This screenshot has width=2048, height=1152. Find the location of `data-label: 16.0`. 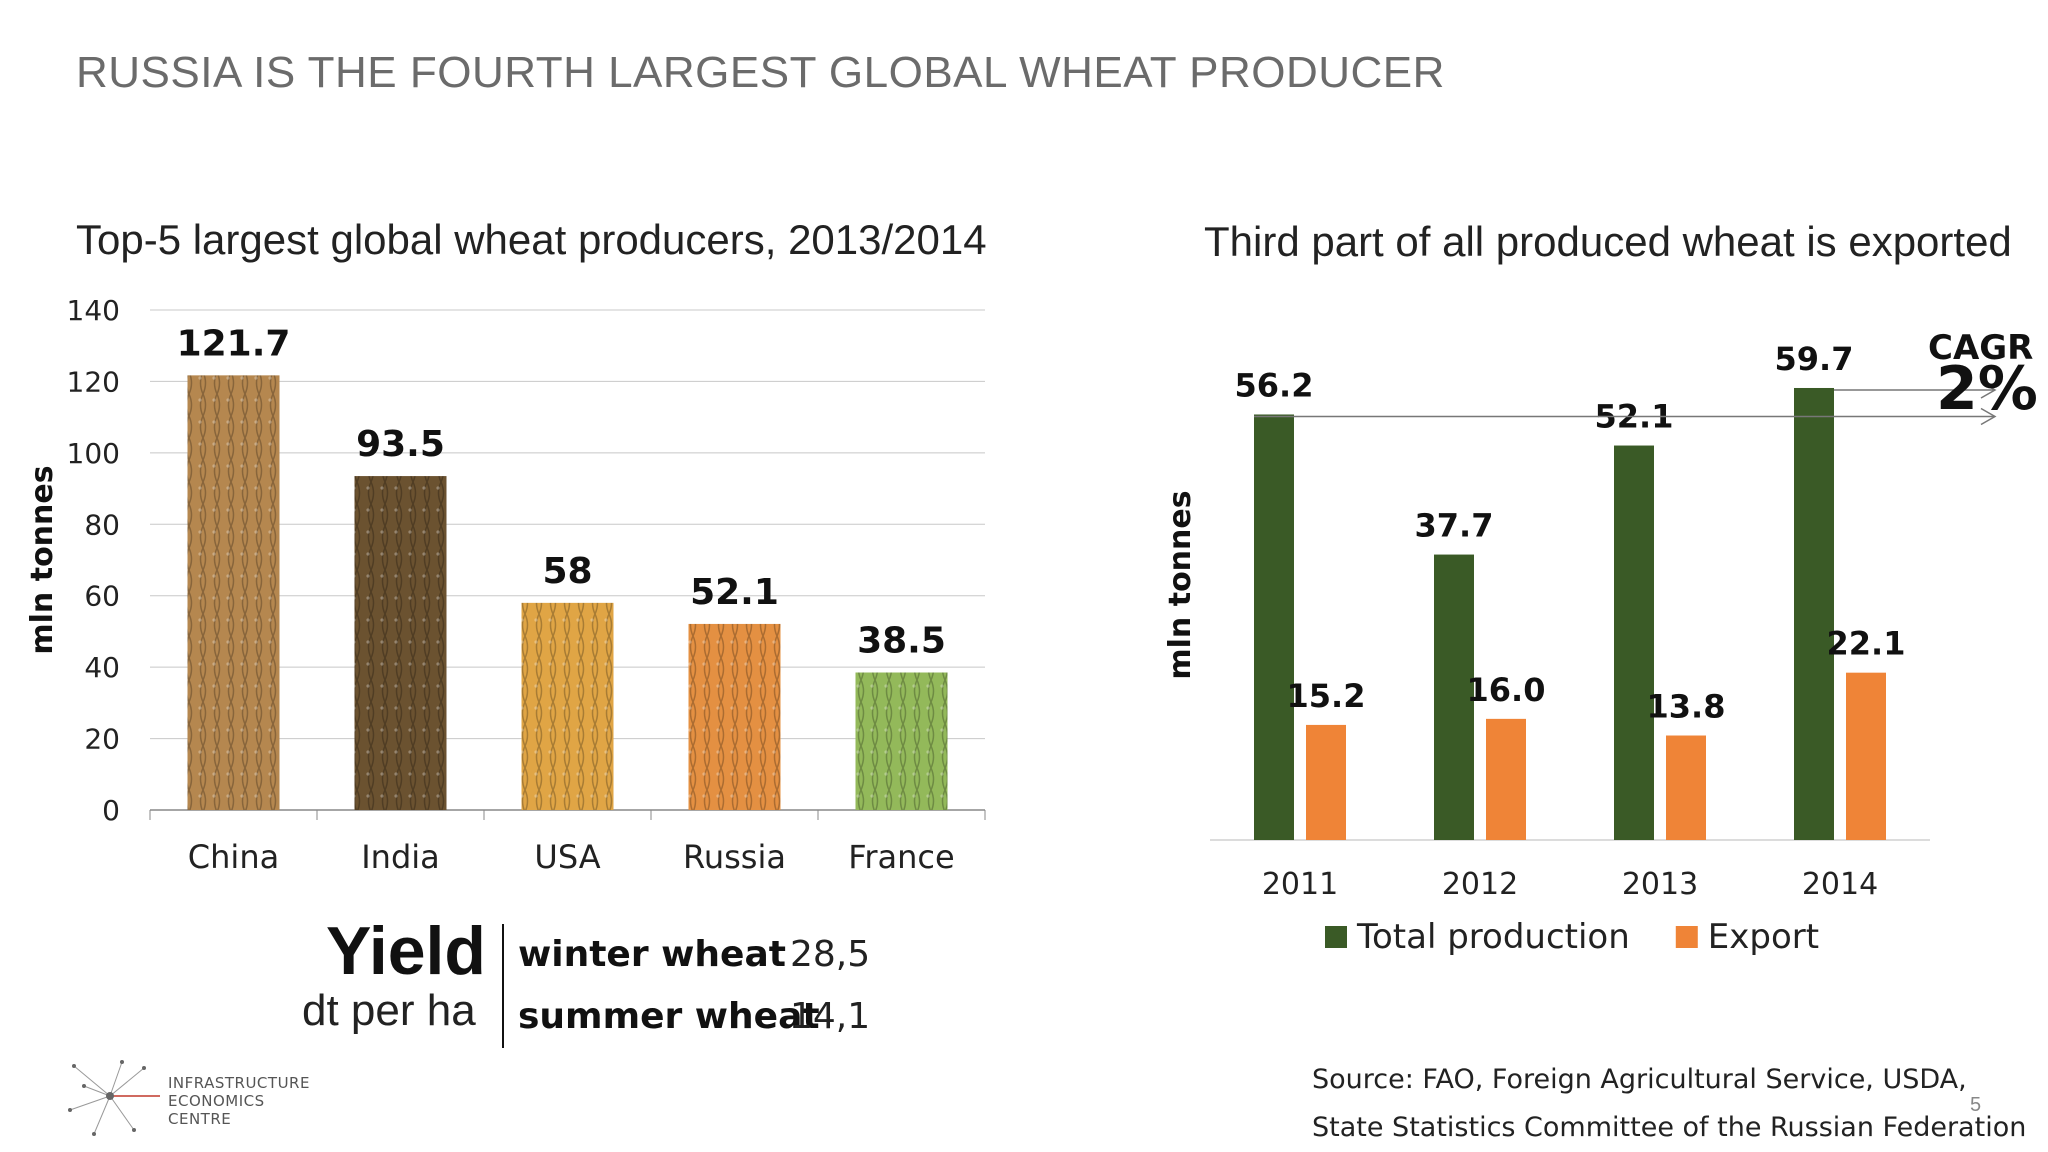

data-label: 16.0 is located at coordinates (1506, 690).